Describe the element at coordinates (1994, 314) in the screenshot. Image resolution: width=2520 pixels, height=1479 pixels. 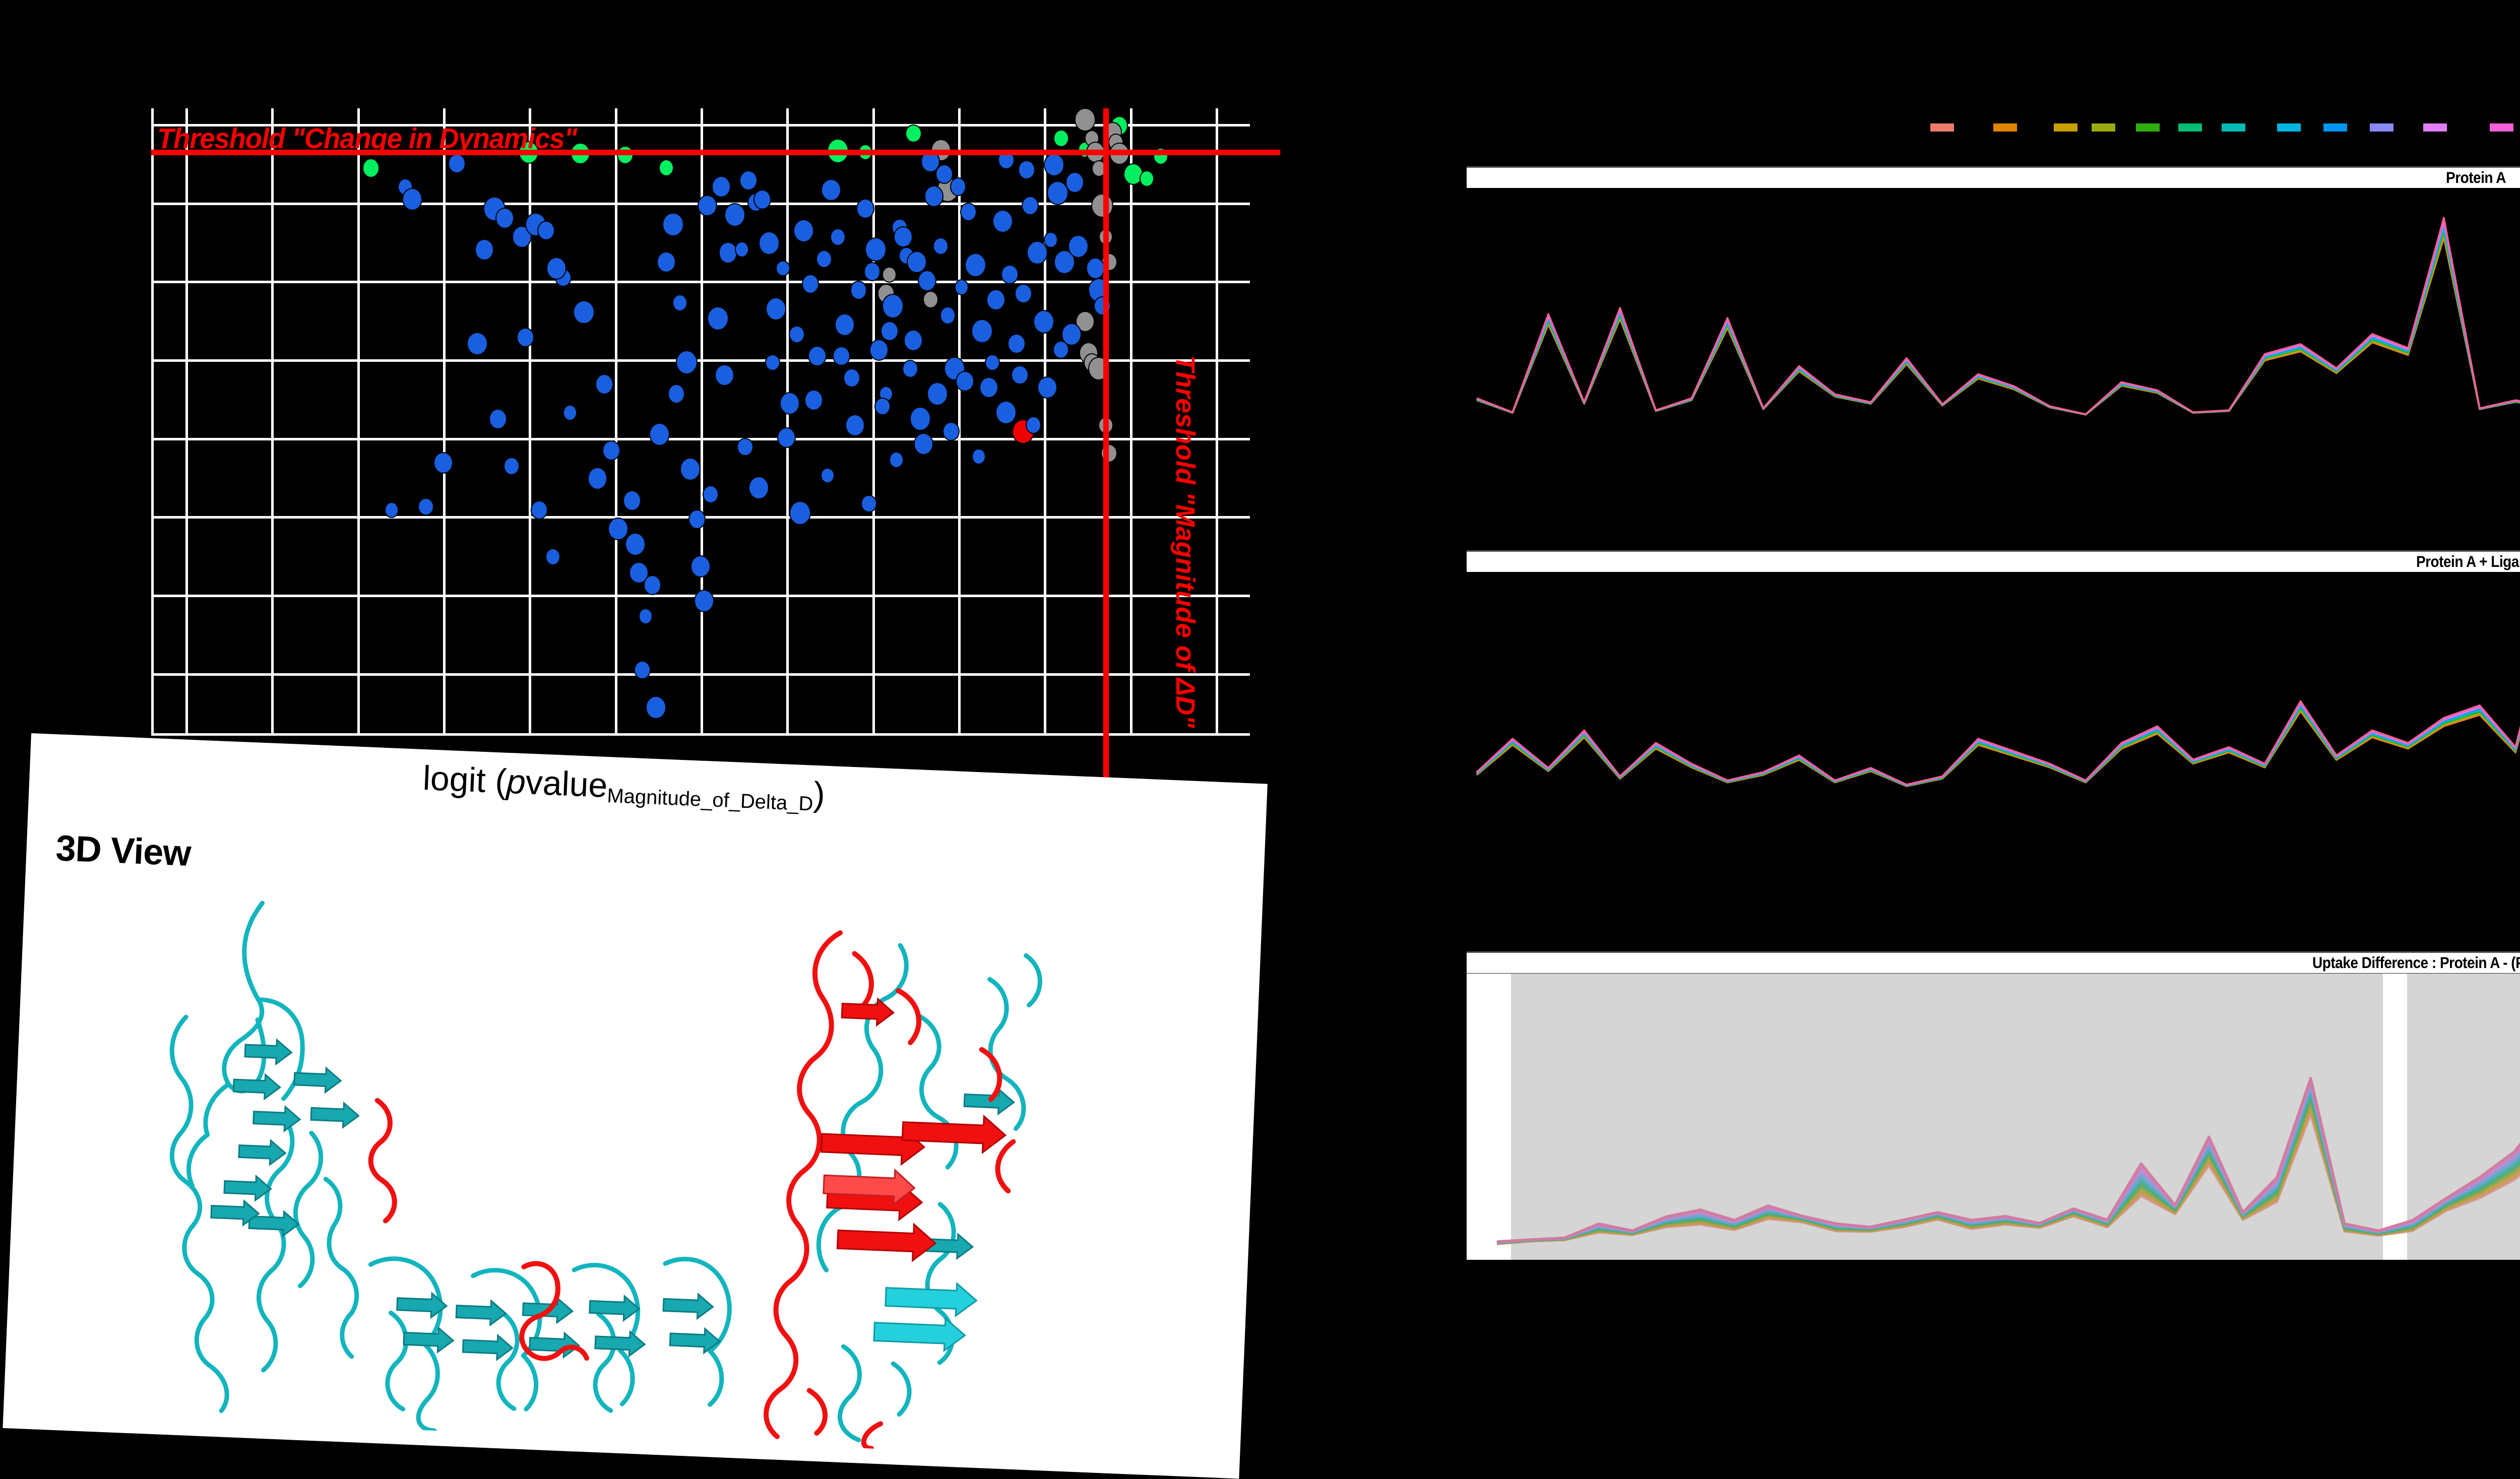
I see `uptake-plot-protein-a` at that location.